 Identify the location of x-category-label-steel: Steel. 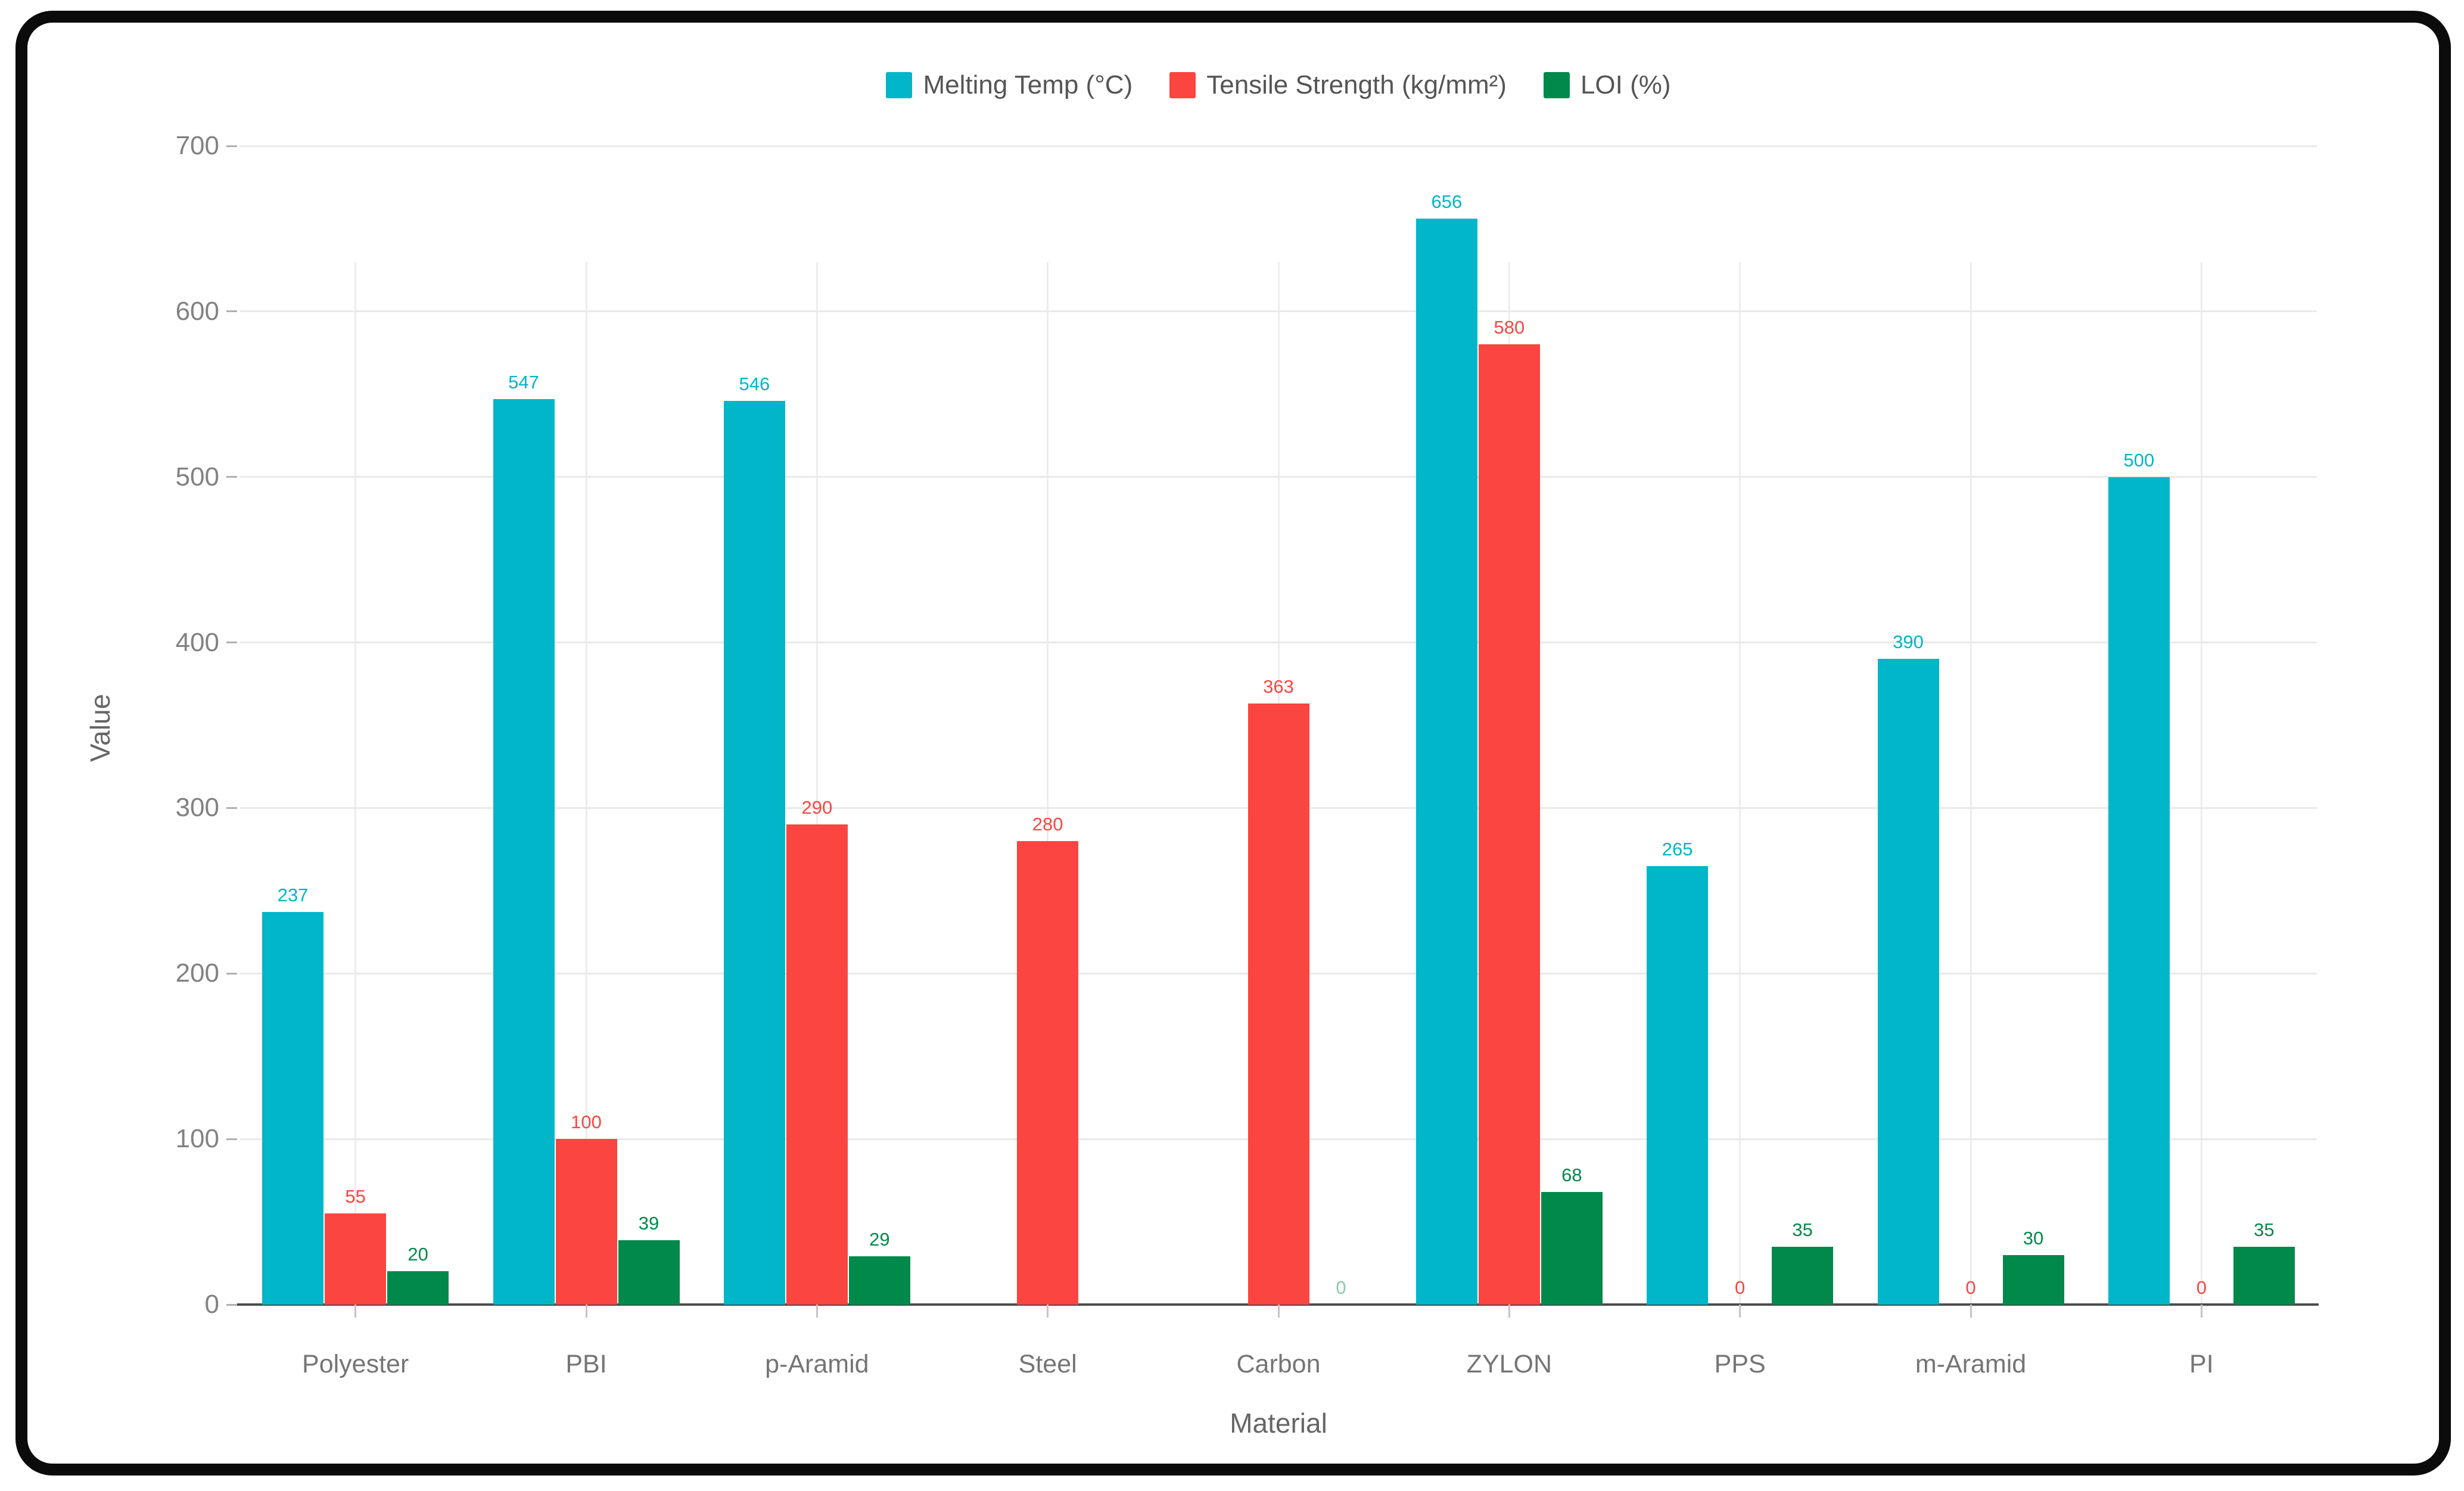
(1047, 1364).